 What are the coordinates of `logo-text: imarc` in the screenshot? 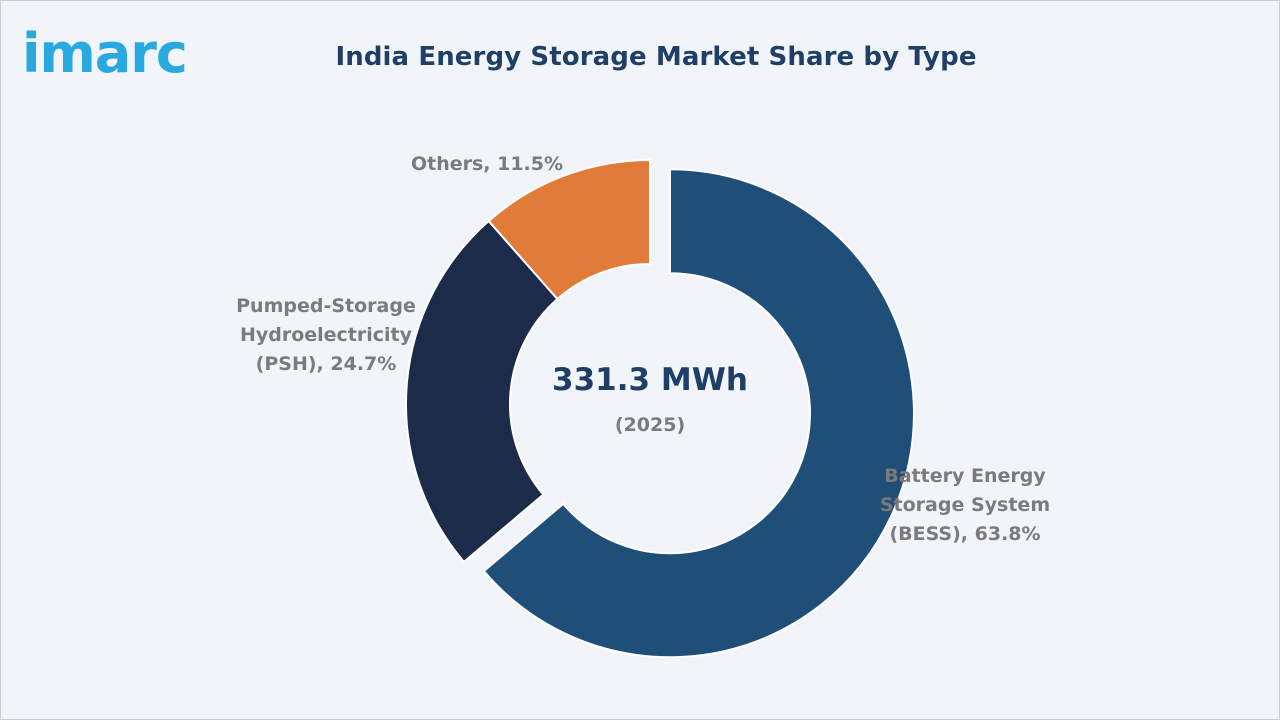 It's located at (104, 51).